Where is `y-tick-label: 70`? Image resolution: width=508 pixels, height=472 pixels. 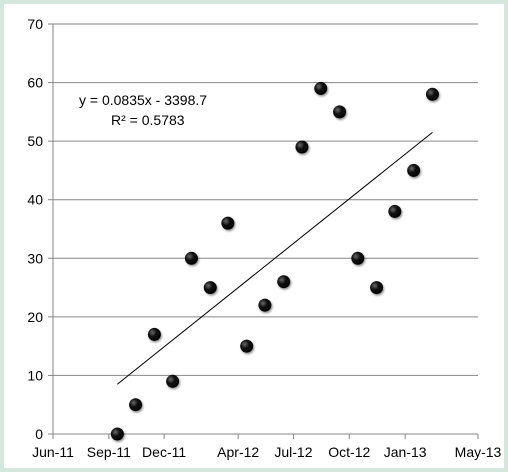 y-tick-label: 70 is located at coordinates (35, 24).